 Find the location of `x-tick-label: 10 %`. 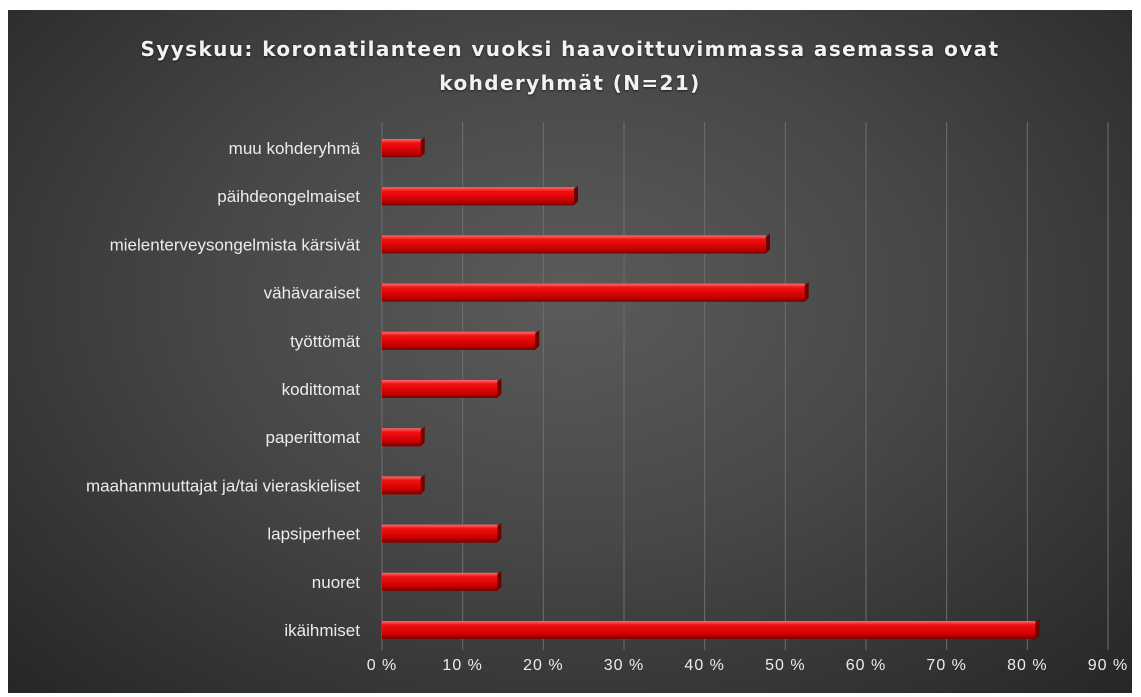

x-tick-label: 10 % is located at coordinates (462, 665).